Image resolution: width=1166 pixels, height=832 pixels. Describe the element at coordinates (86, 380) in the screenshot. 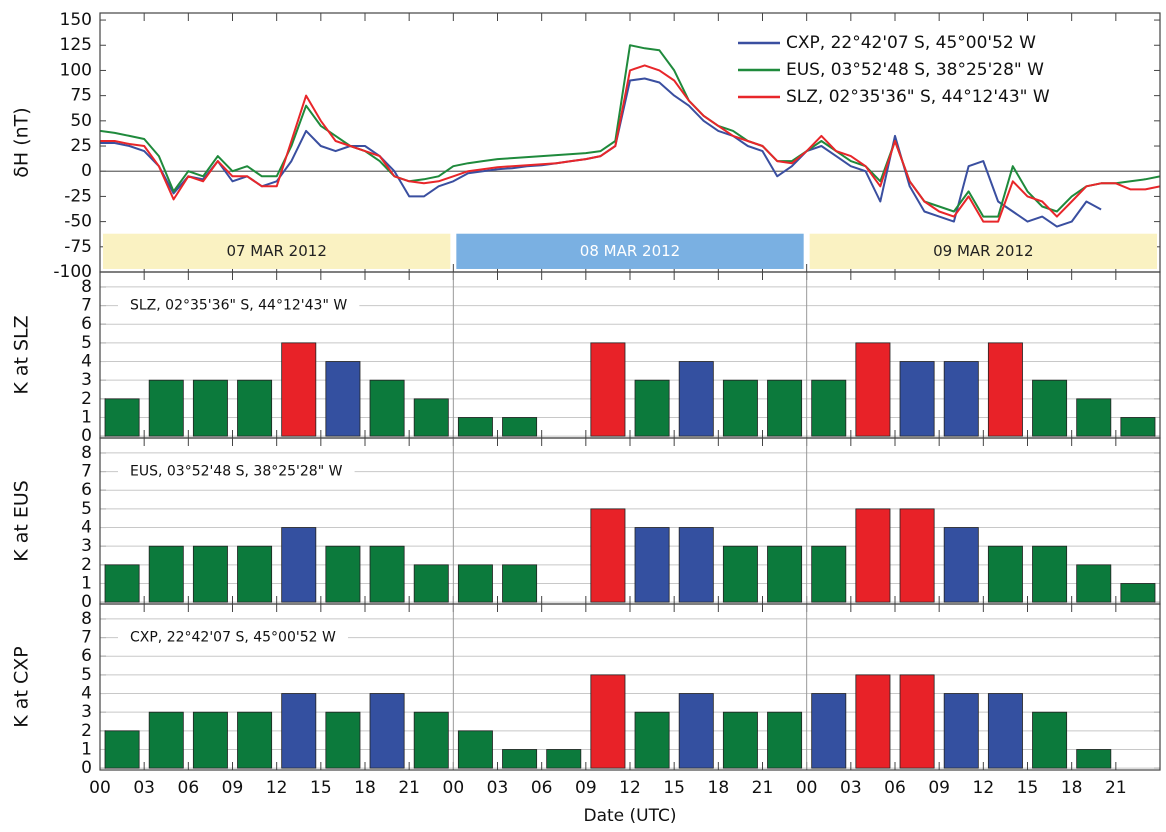

I see `y-tick-label: 3` at that location.